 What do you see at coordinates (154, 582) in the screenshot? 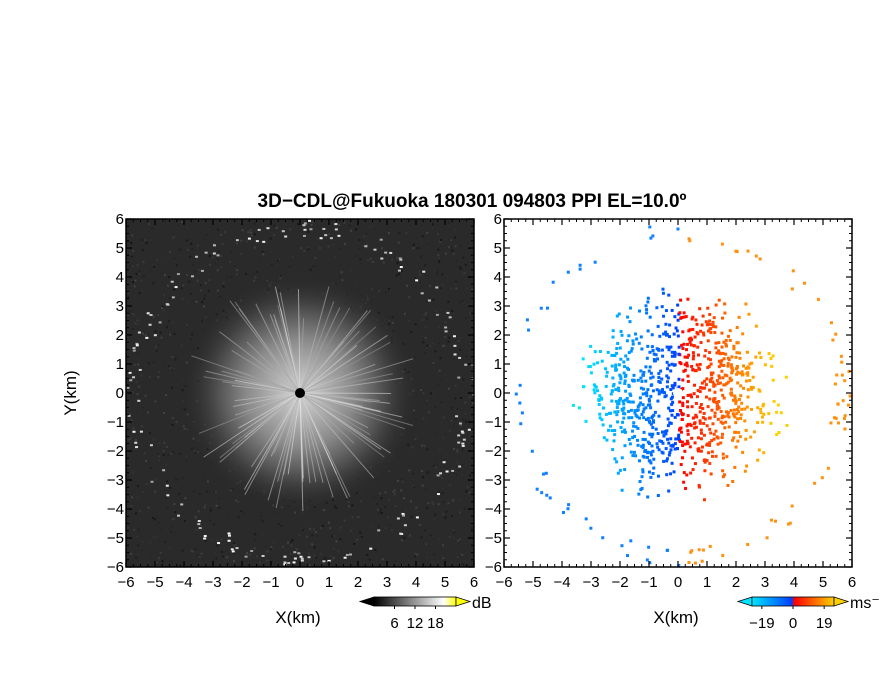
I see `x-tick-label: −5` at bounding box center [154, 582].